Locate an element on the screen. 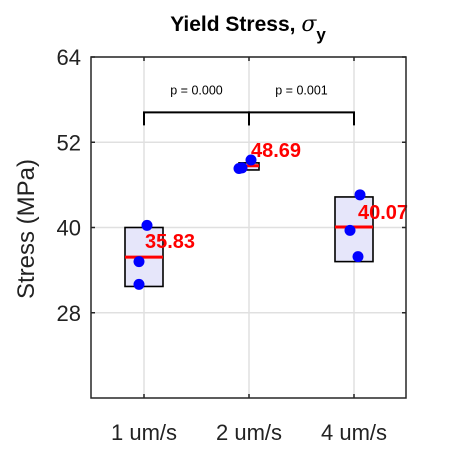  significance-brackets: p = 0.000 p = 0.001 is located at coordinates (249, 104).